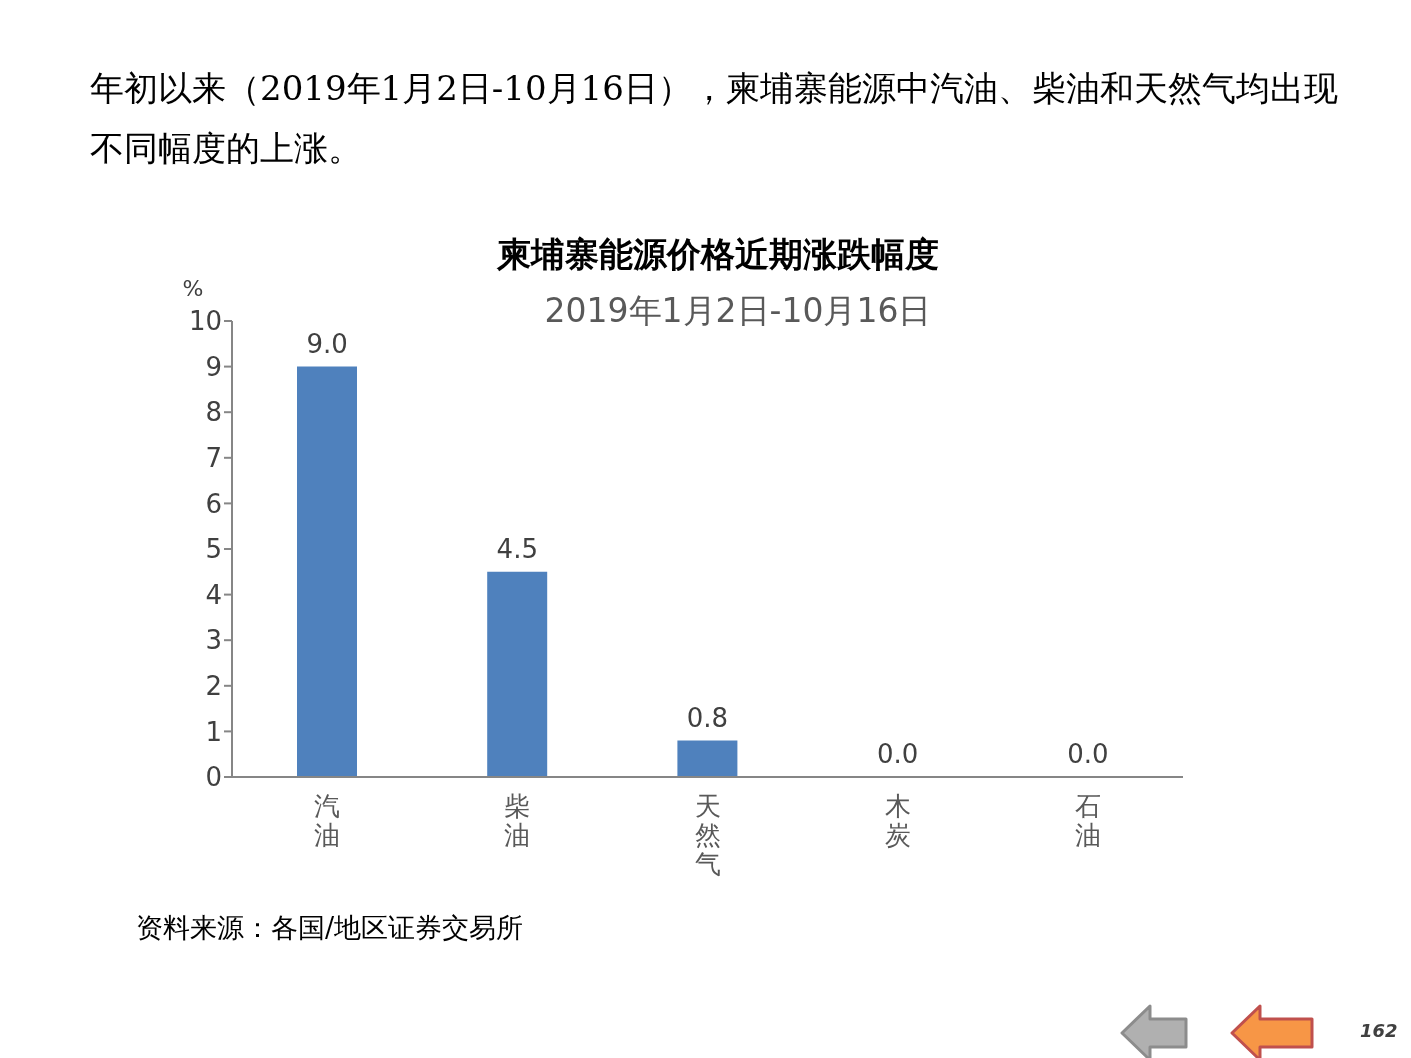  I want to click on text: 年初以来（2019年1月2日-10月16日），柬埔寨能源中汽油、柴油和天然气均出现不同幅度的上涨。, so click(714, 118).